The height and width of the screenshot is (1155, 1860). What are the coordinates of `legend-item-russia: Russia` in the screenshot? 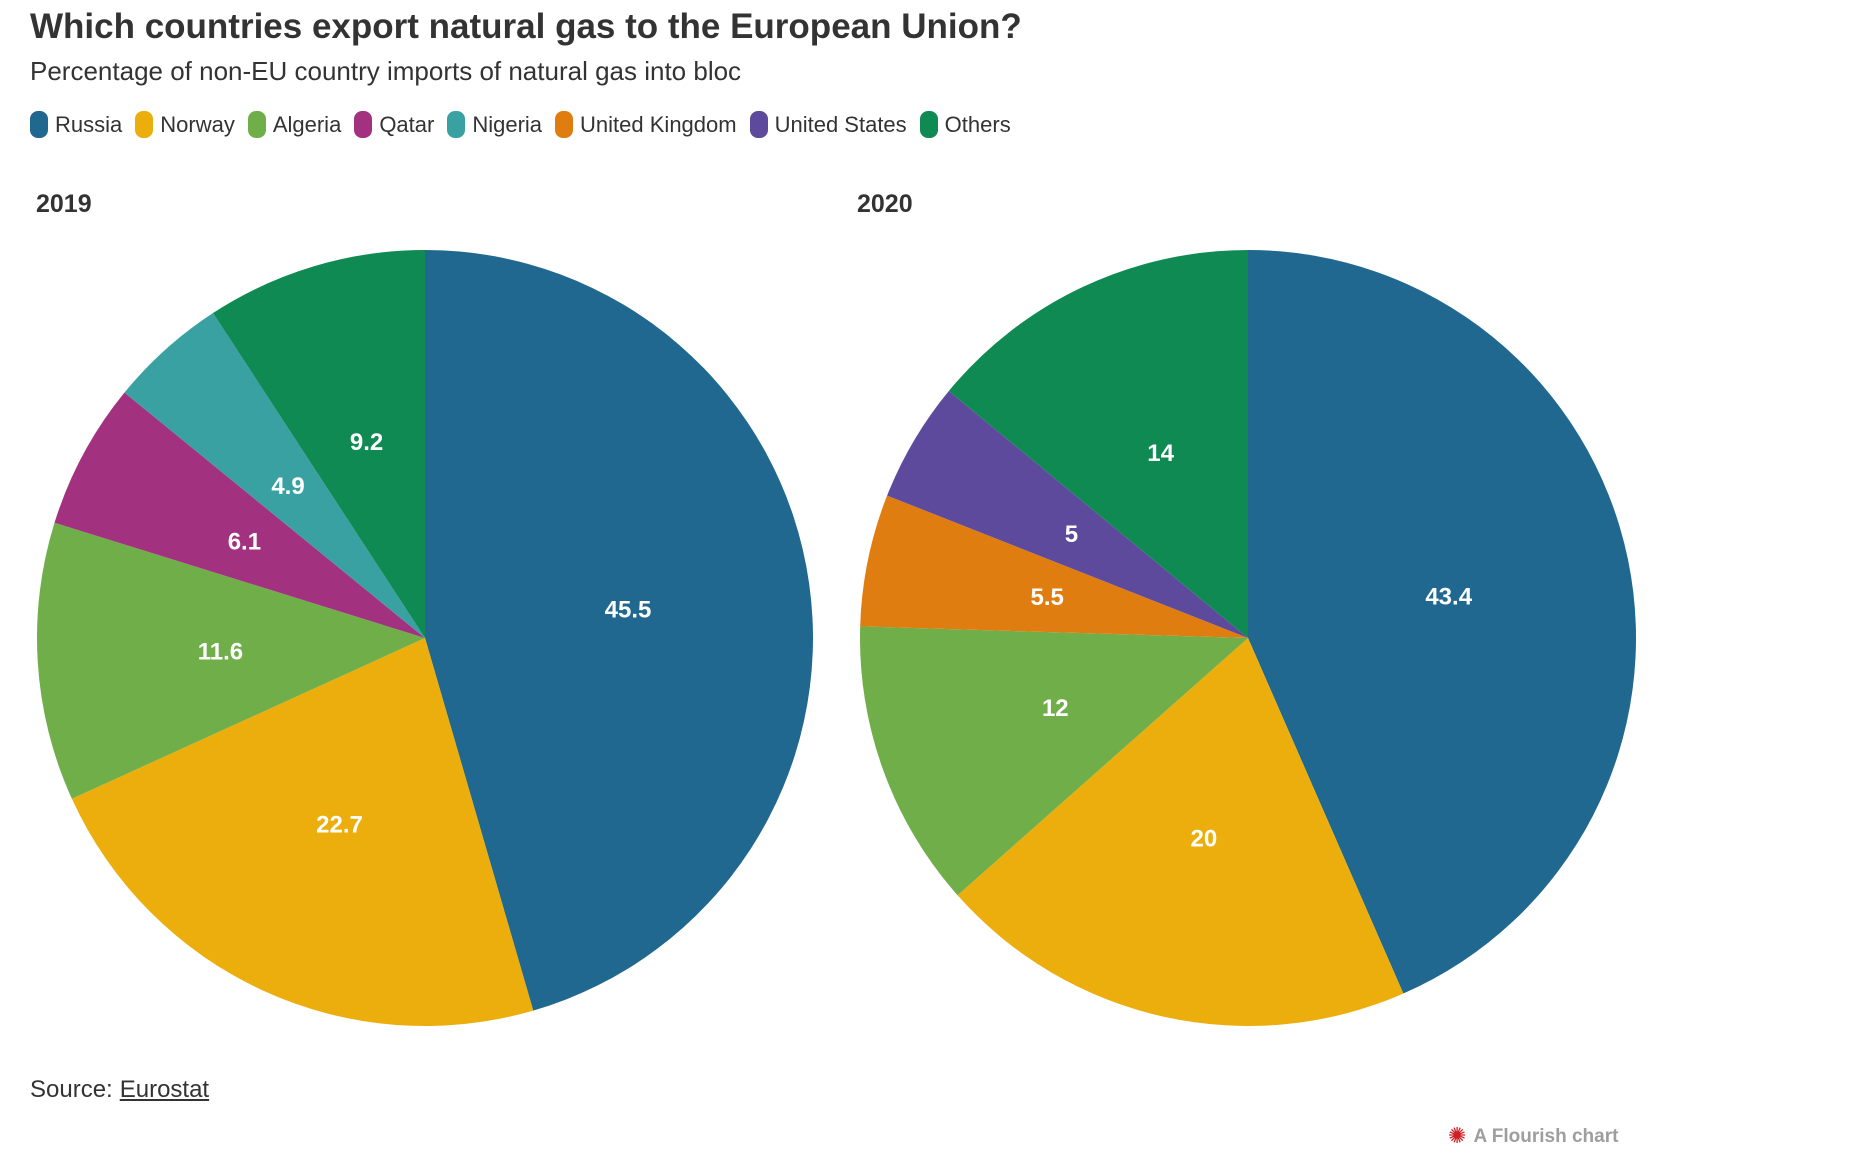 It's located at (76, 124).